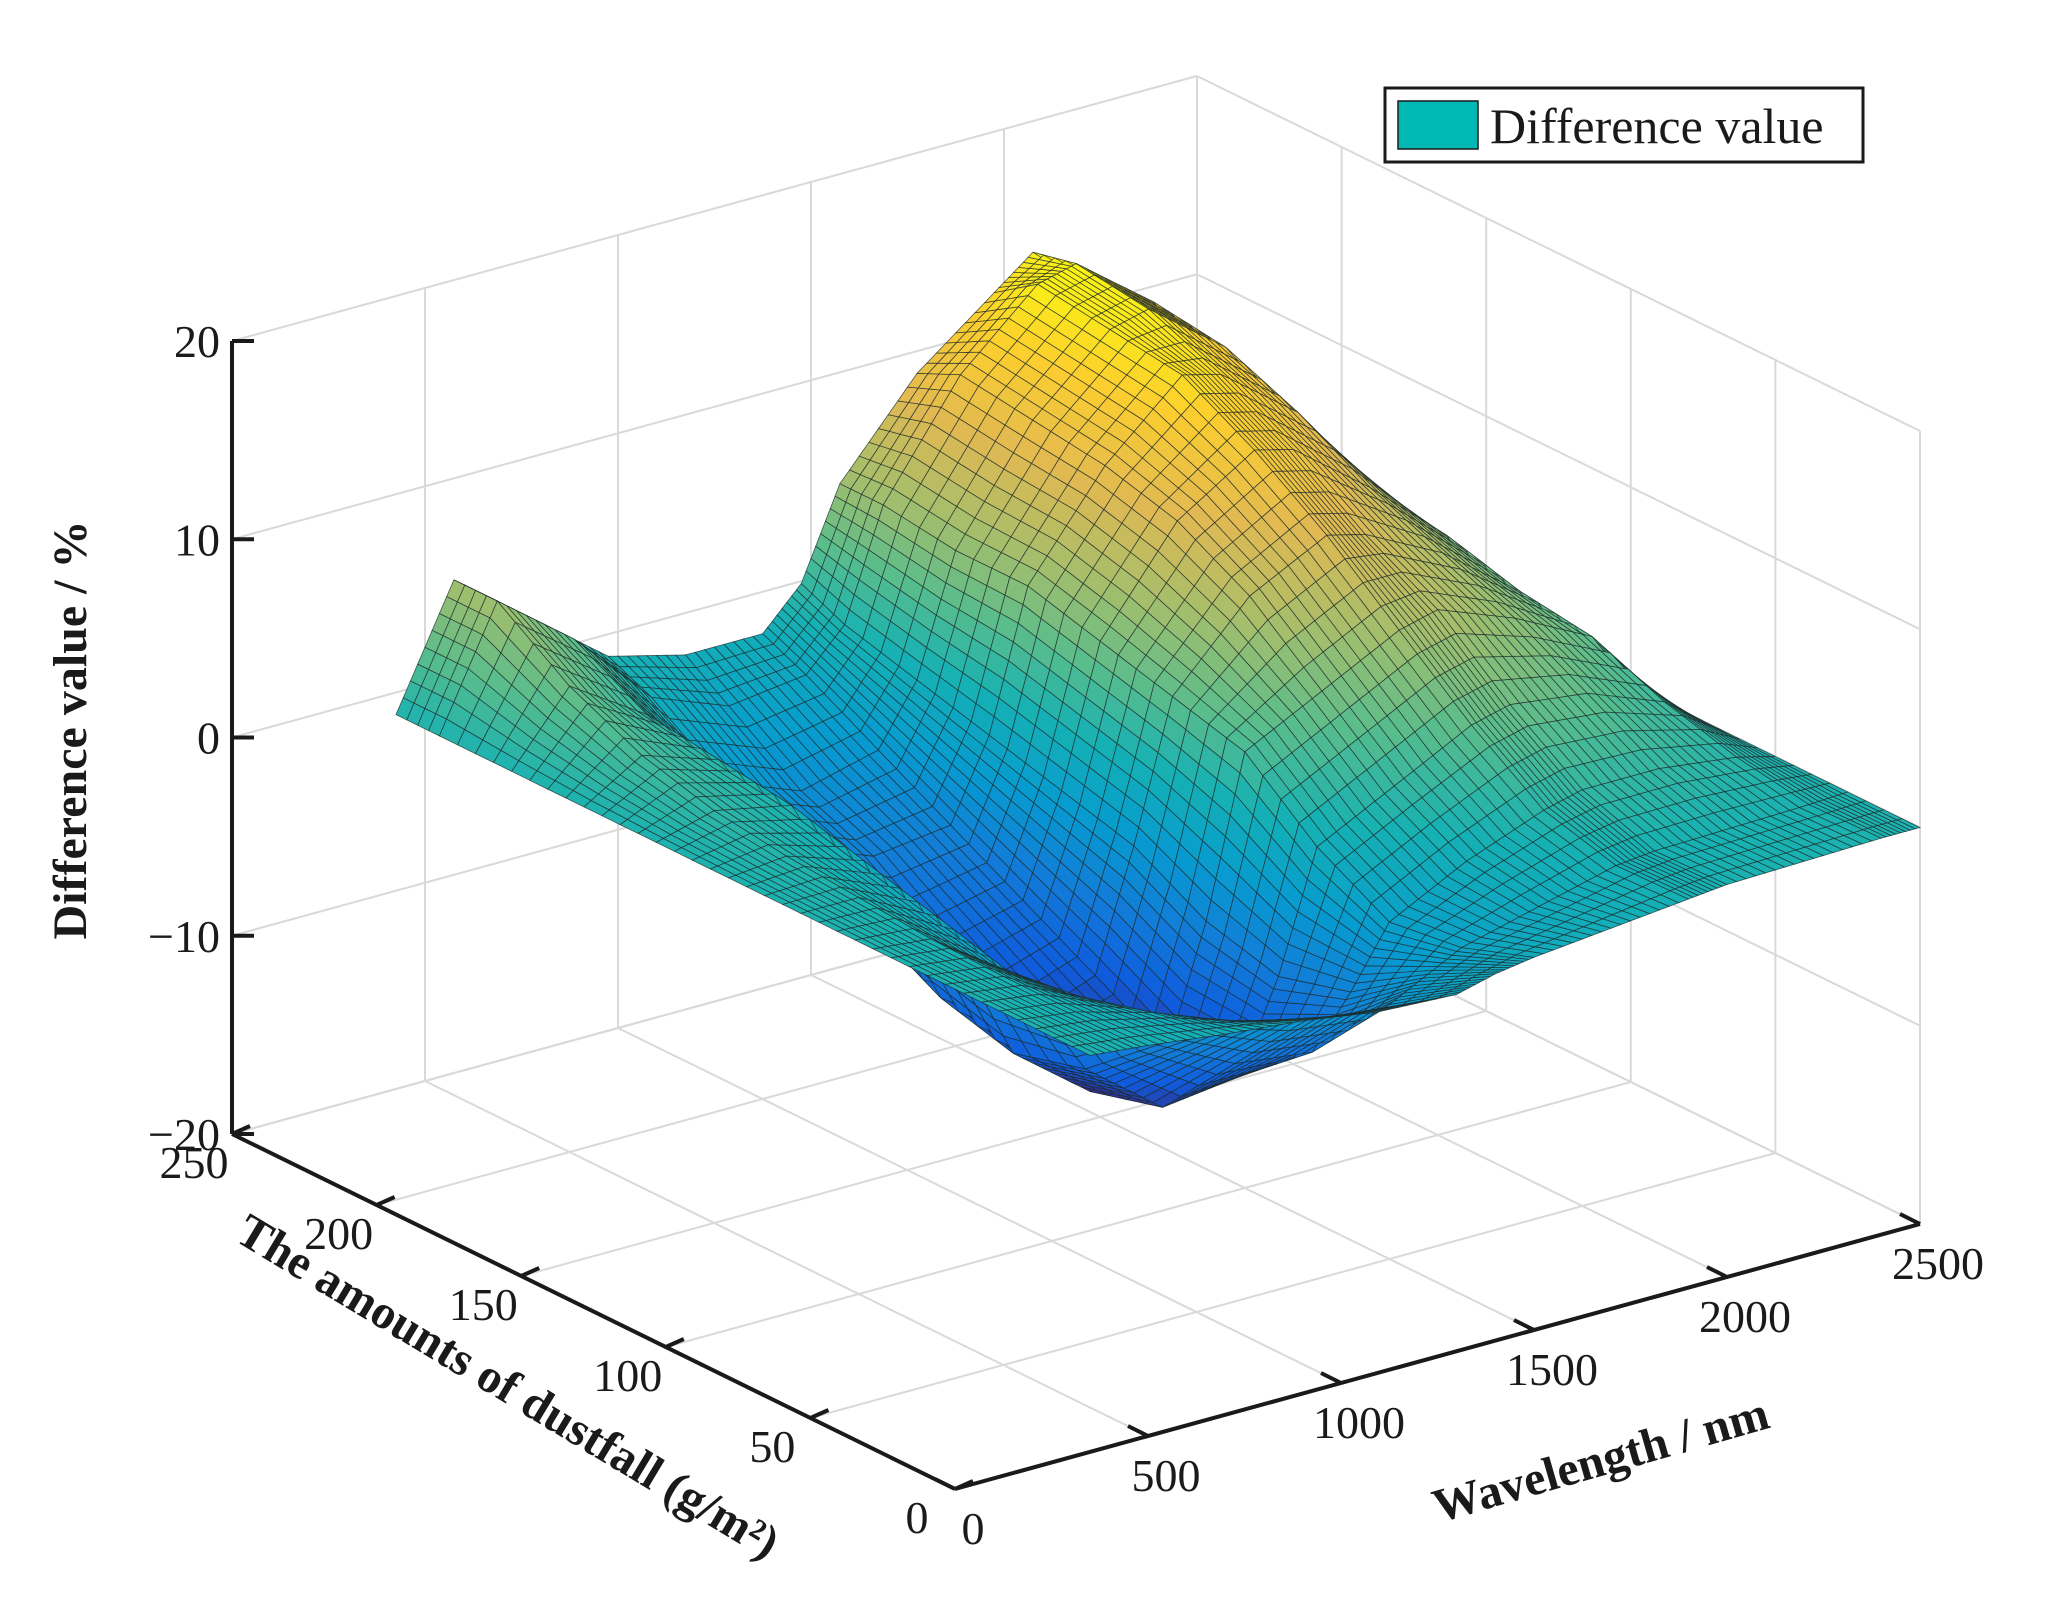 This screenshot has height=1610, width=2047. I want to click on y-tick-label: 250, so click(194, 1162).